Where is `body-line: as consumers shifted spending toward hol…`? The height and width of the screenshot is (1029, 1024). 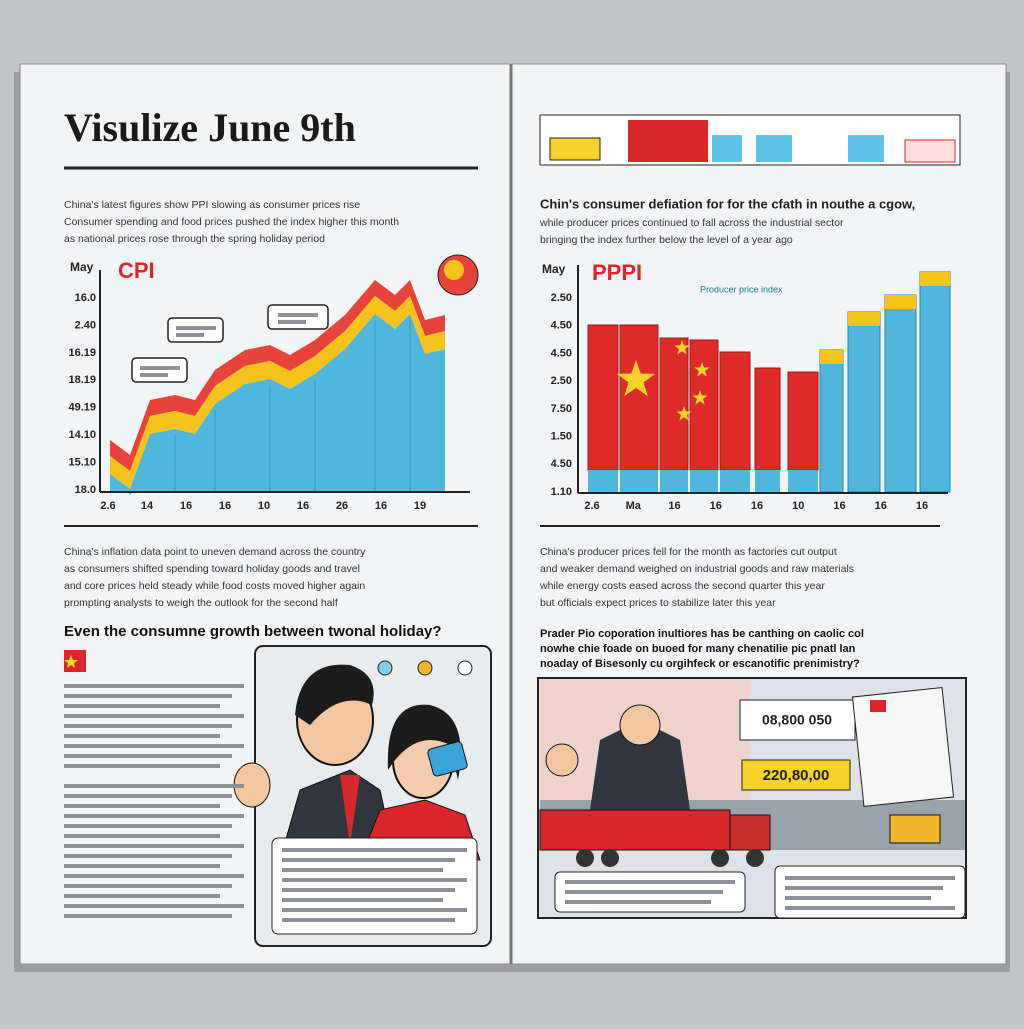
body-line: as consumers shifted spending toward hol… is located at coordinates (212, 569).